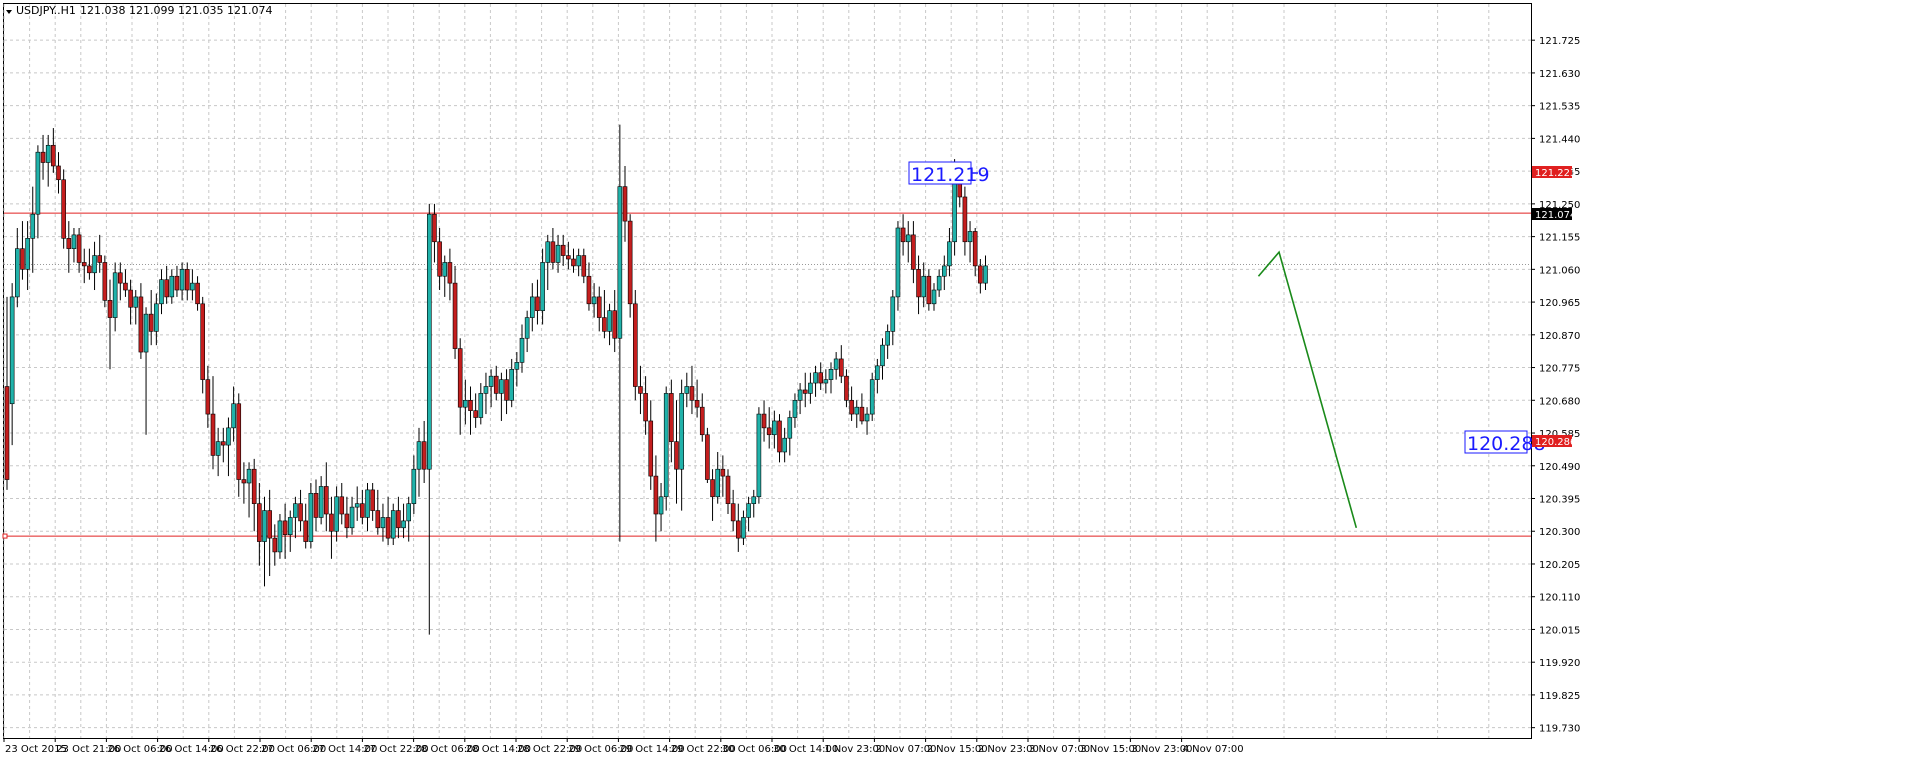 The height and width of the screenshot is (757, 1916). What do you see at coordinates (1559, 434) in the screenshot?
I see `y-tick-label: 120.585` at bounding box center [1559, 434].